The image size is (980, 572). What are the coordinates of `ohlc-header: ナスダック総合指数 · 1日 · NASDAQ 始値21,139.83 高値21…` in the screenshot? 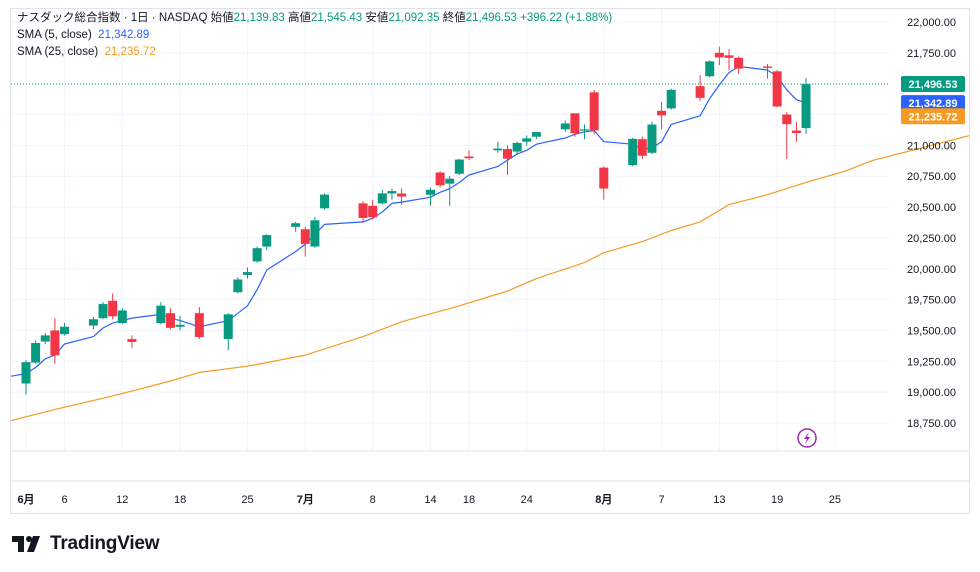 It's located at (314, 18).